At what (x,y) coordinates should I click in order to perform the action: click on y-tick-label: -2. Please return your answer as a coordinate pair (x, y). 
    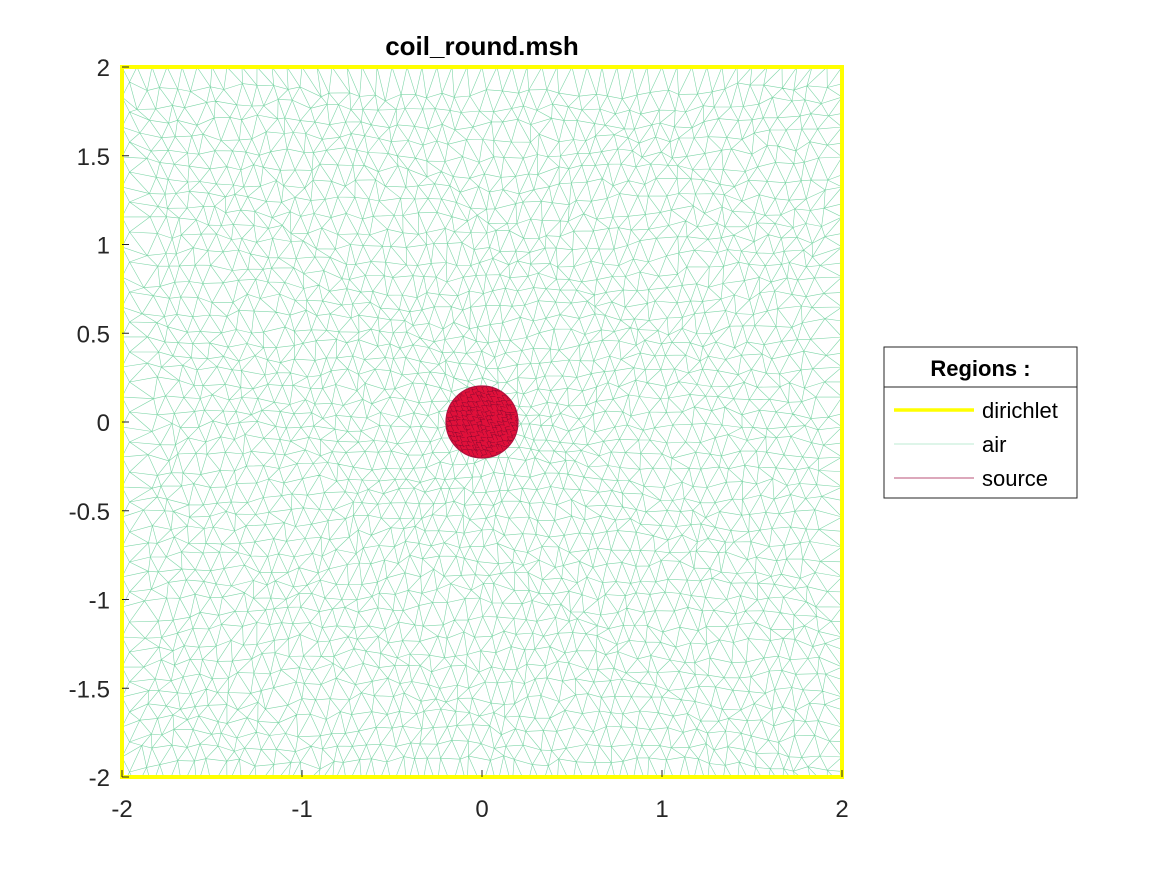
    Looking at the image, I should click on (99, 778).